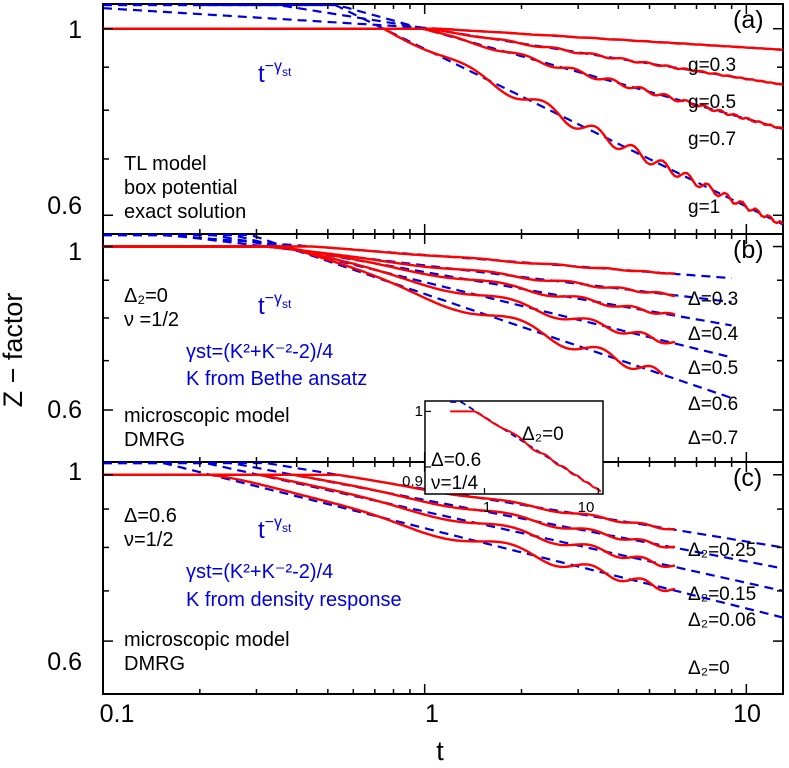  Describe the element at coordinates (207, 416) in the screenshot. I see `annot-b-micro: microscopic model` at that location.